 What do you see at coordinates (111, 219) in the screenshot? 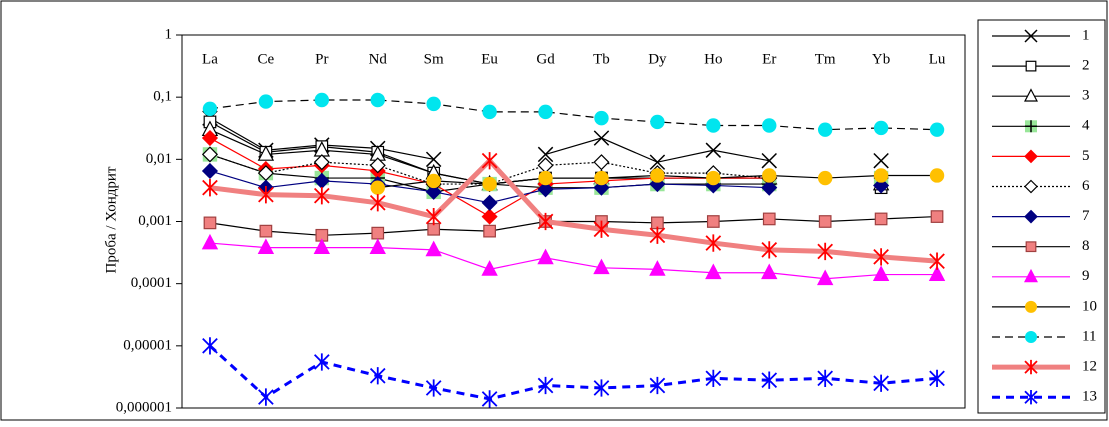
I see `y-axis-title: Проба / Хондрит` at bounding box center [111, 219].